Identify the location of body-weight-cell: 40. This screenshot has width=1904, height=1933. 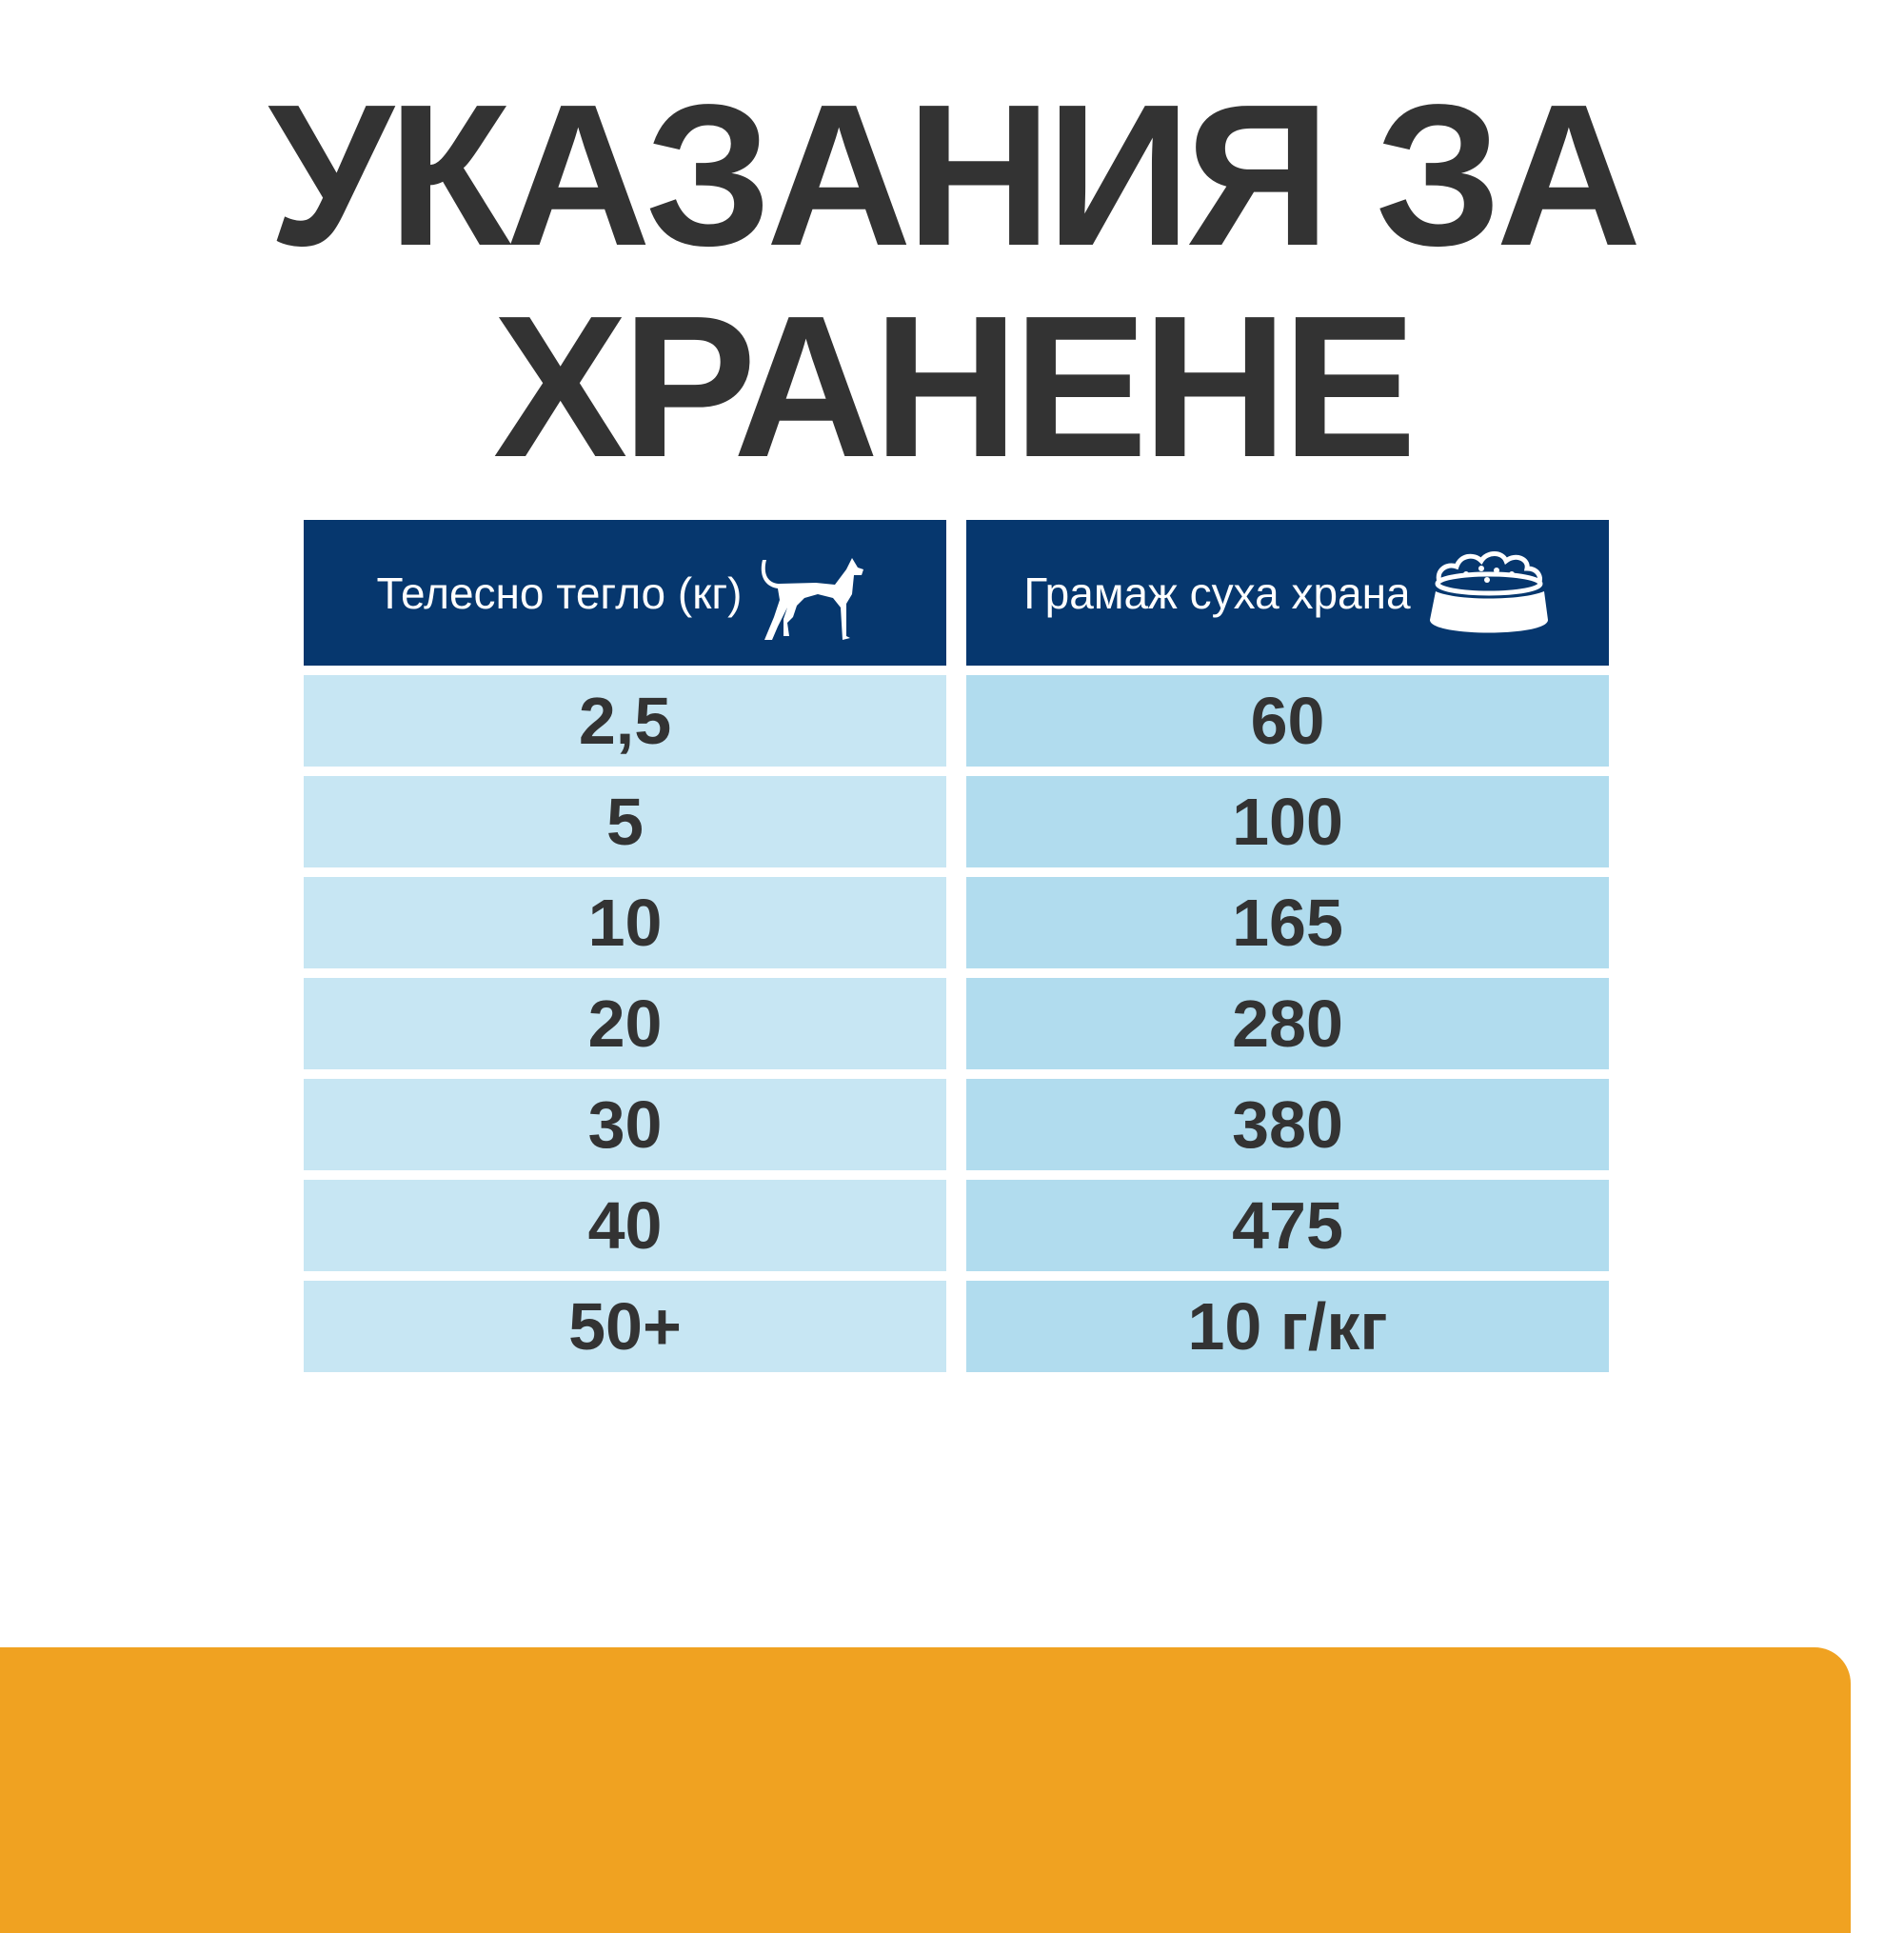
(625, 1225).